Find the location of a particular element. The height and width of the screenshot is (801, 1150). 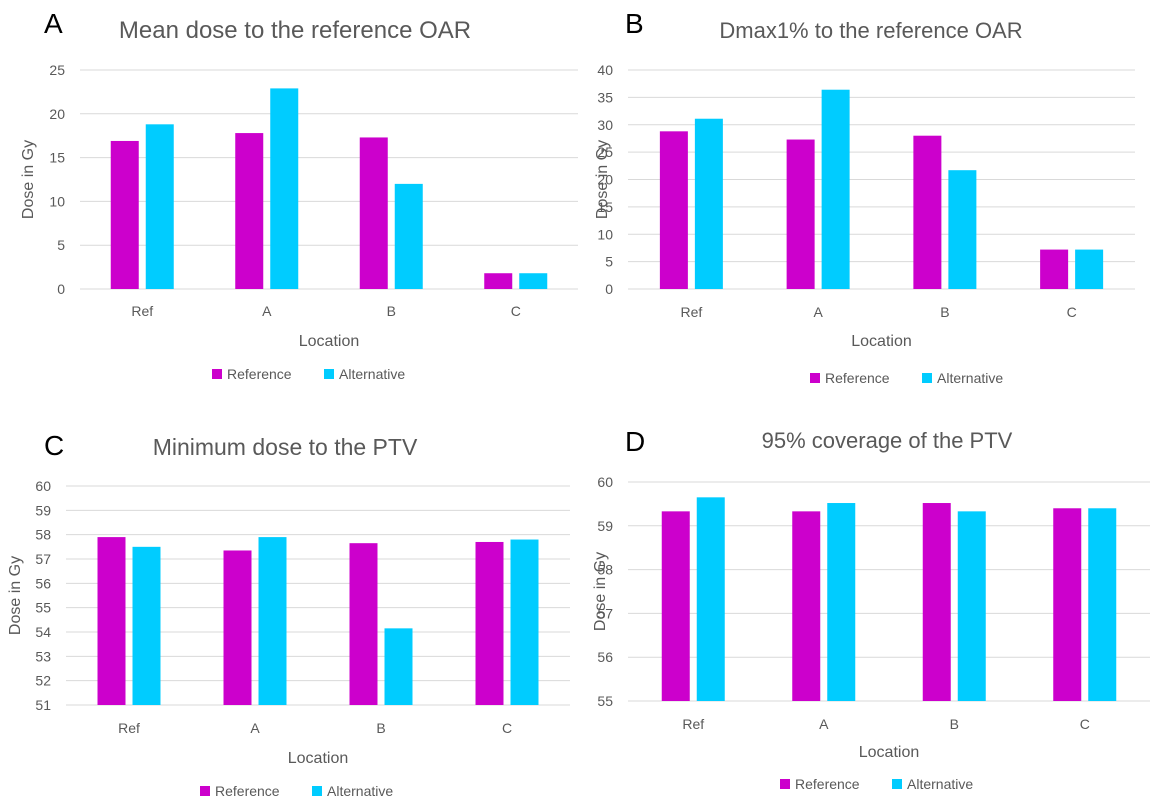

chart-title: Minimum dose to the PTV is located at coordinates (285, 447).